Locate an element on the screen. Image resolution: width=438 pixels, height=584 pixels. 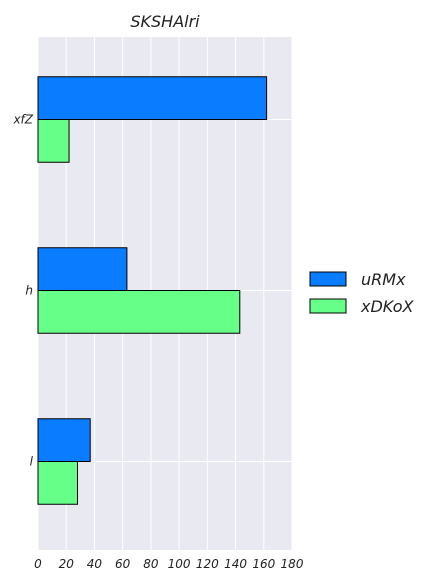
bar-xDKoX-h is located at coordinates (139, 312).